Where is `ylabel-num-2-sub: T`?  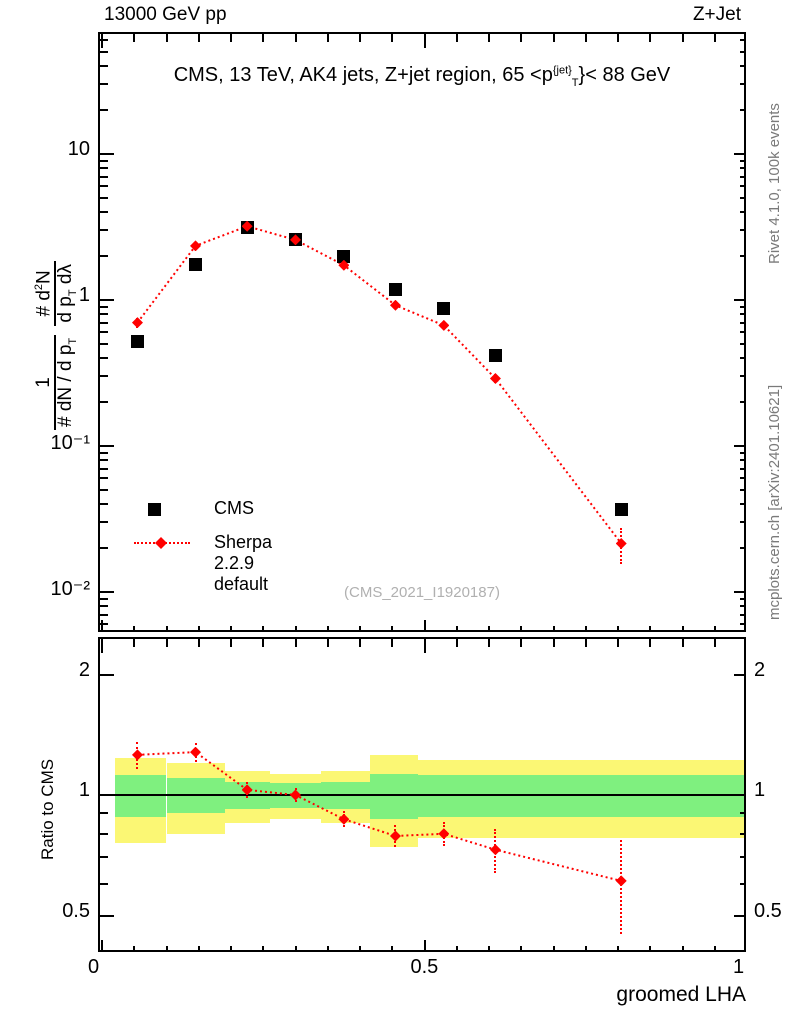
ylabel-num-2-sub: T is located at coordinates (72, 341).